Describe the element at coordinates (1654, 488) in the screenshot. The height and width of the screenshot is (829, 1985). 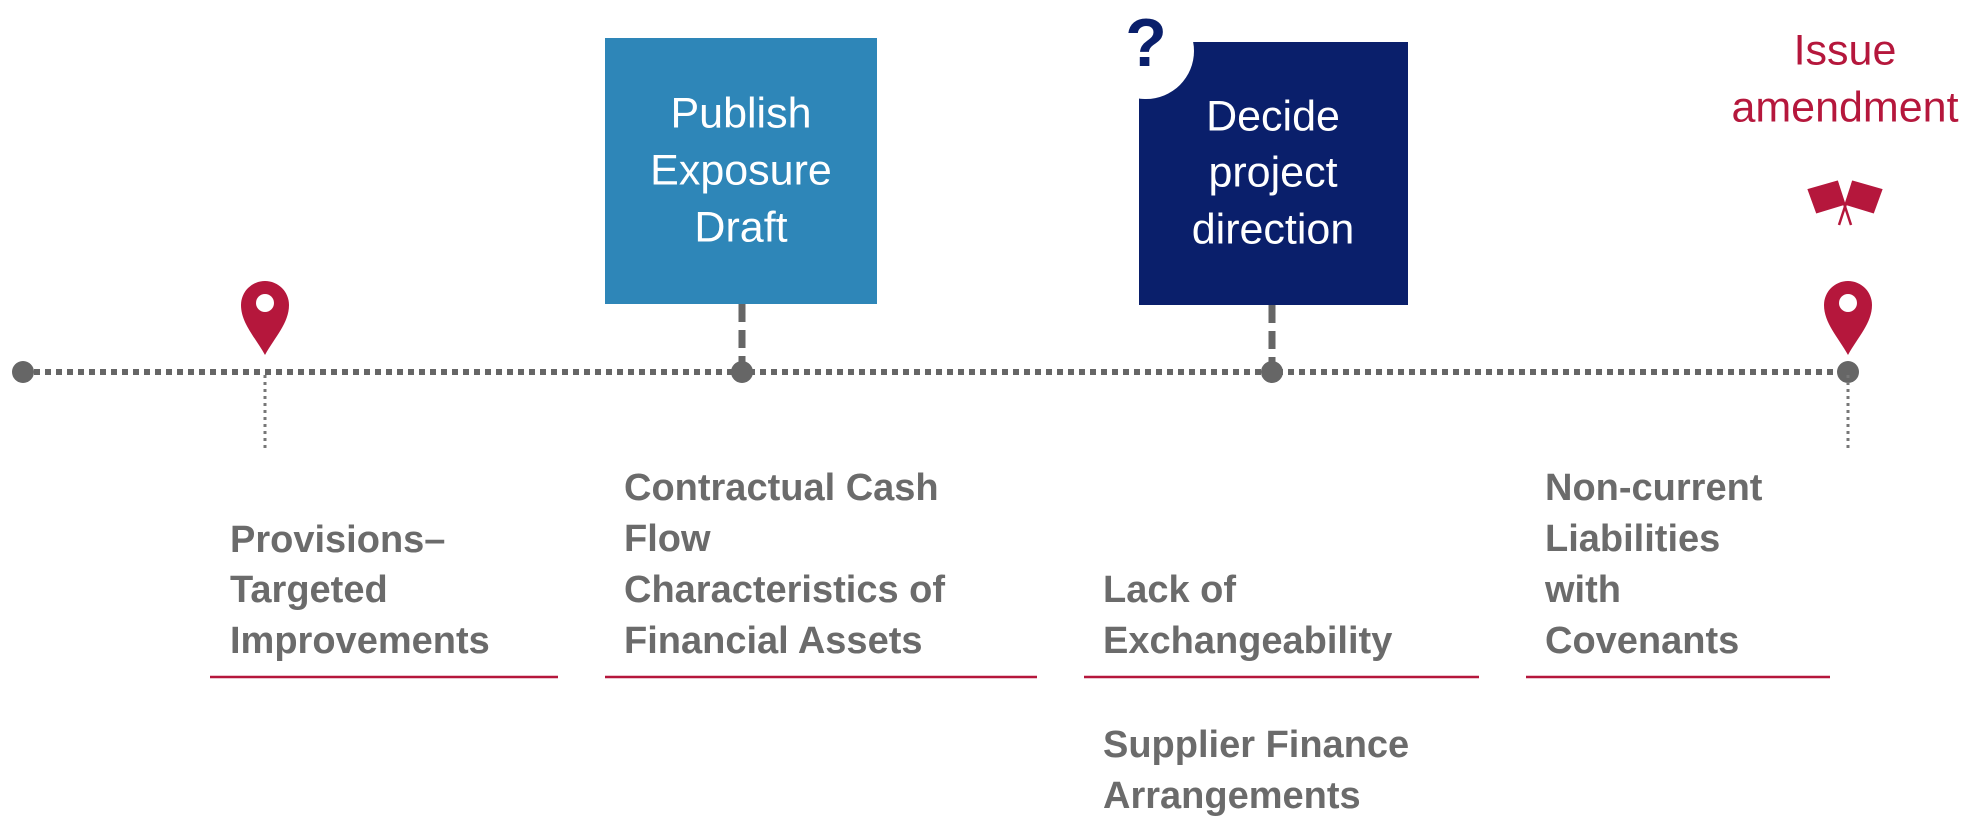
I see `project-text: Non-current` at that location.